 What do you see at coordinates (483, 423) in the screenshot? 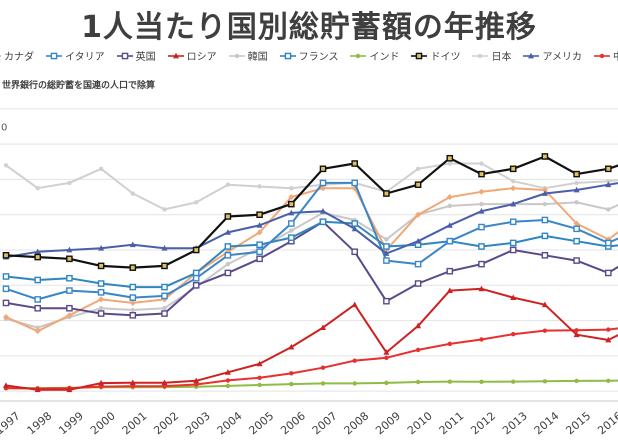
I see `x-tick-label: 2012` at bounding box center [483, 423].